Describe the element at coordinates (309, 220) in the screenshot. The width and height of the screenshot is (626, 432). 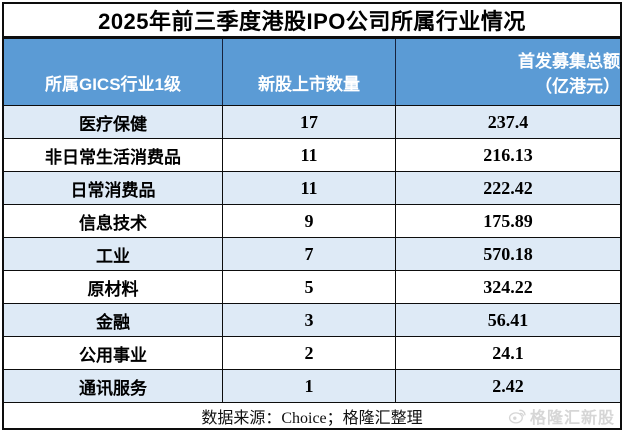
I see `count-cell: 9` at that location.